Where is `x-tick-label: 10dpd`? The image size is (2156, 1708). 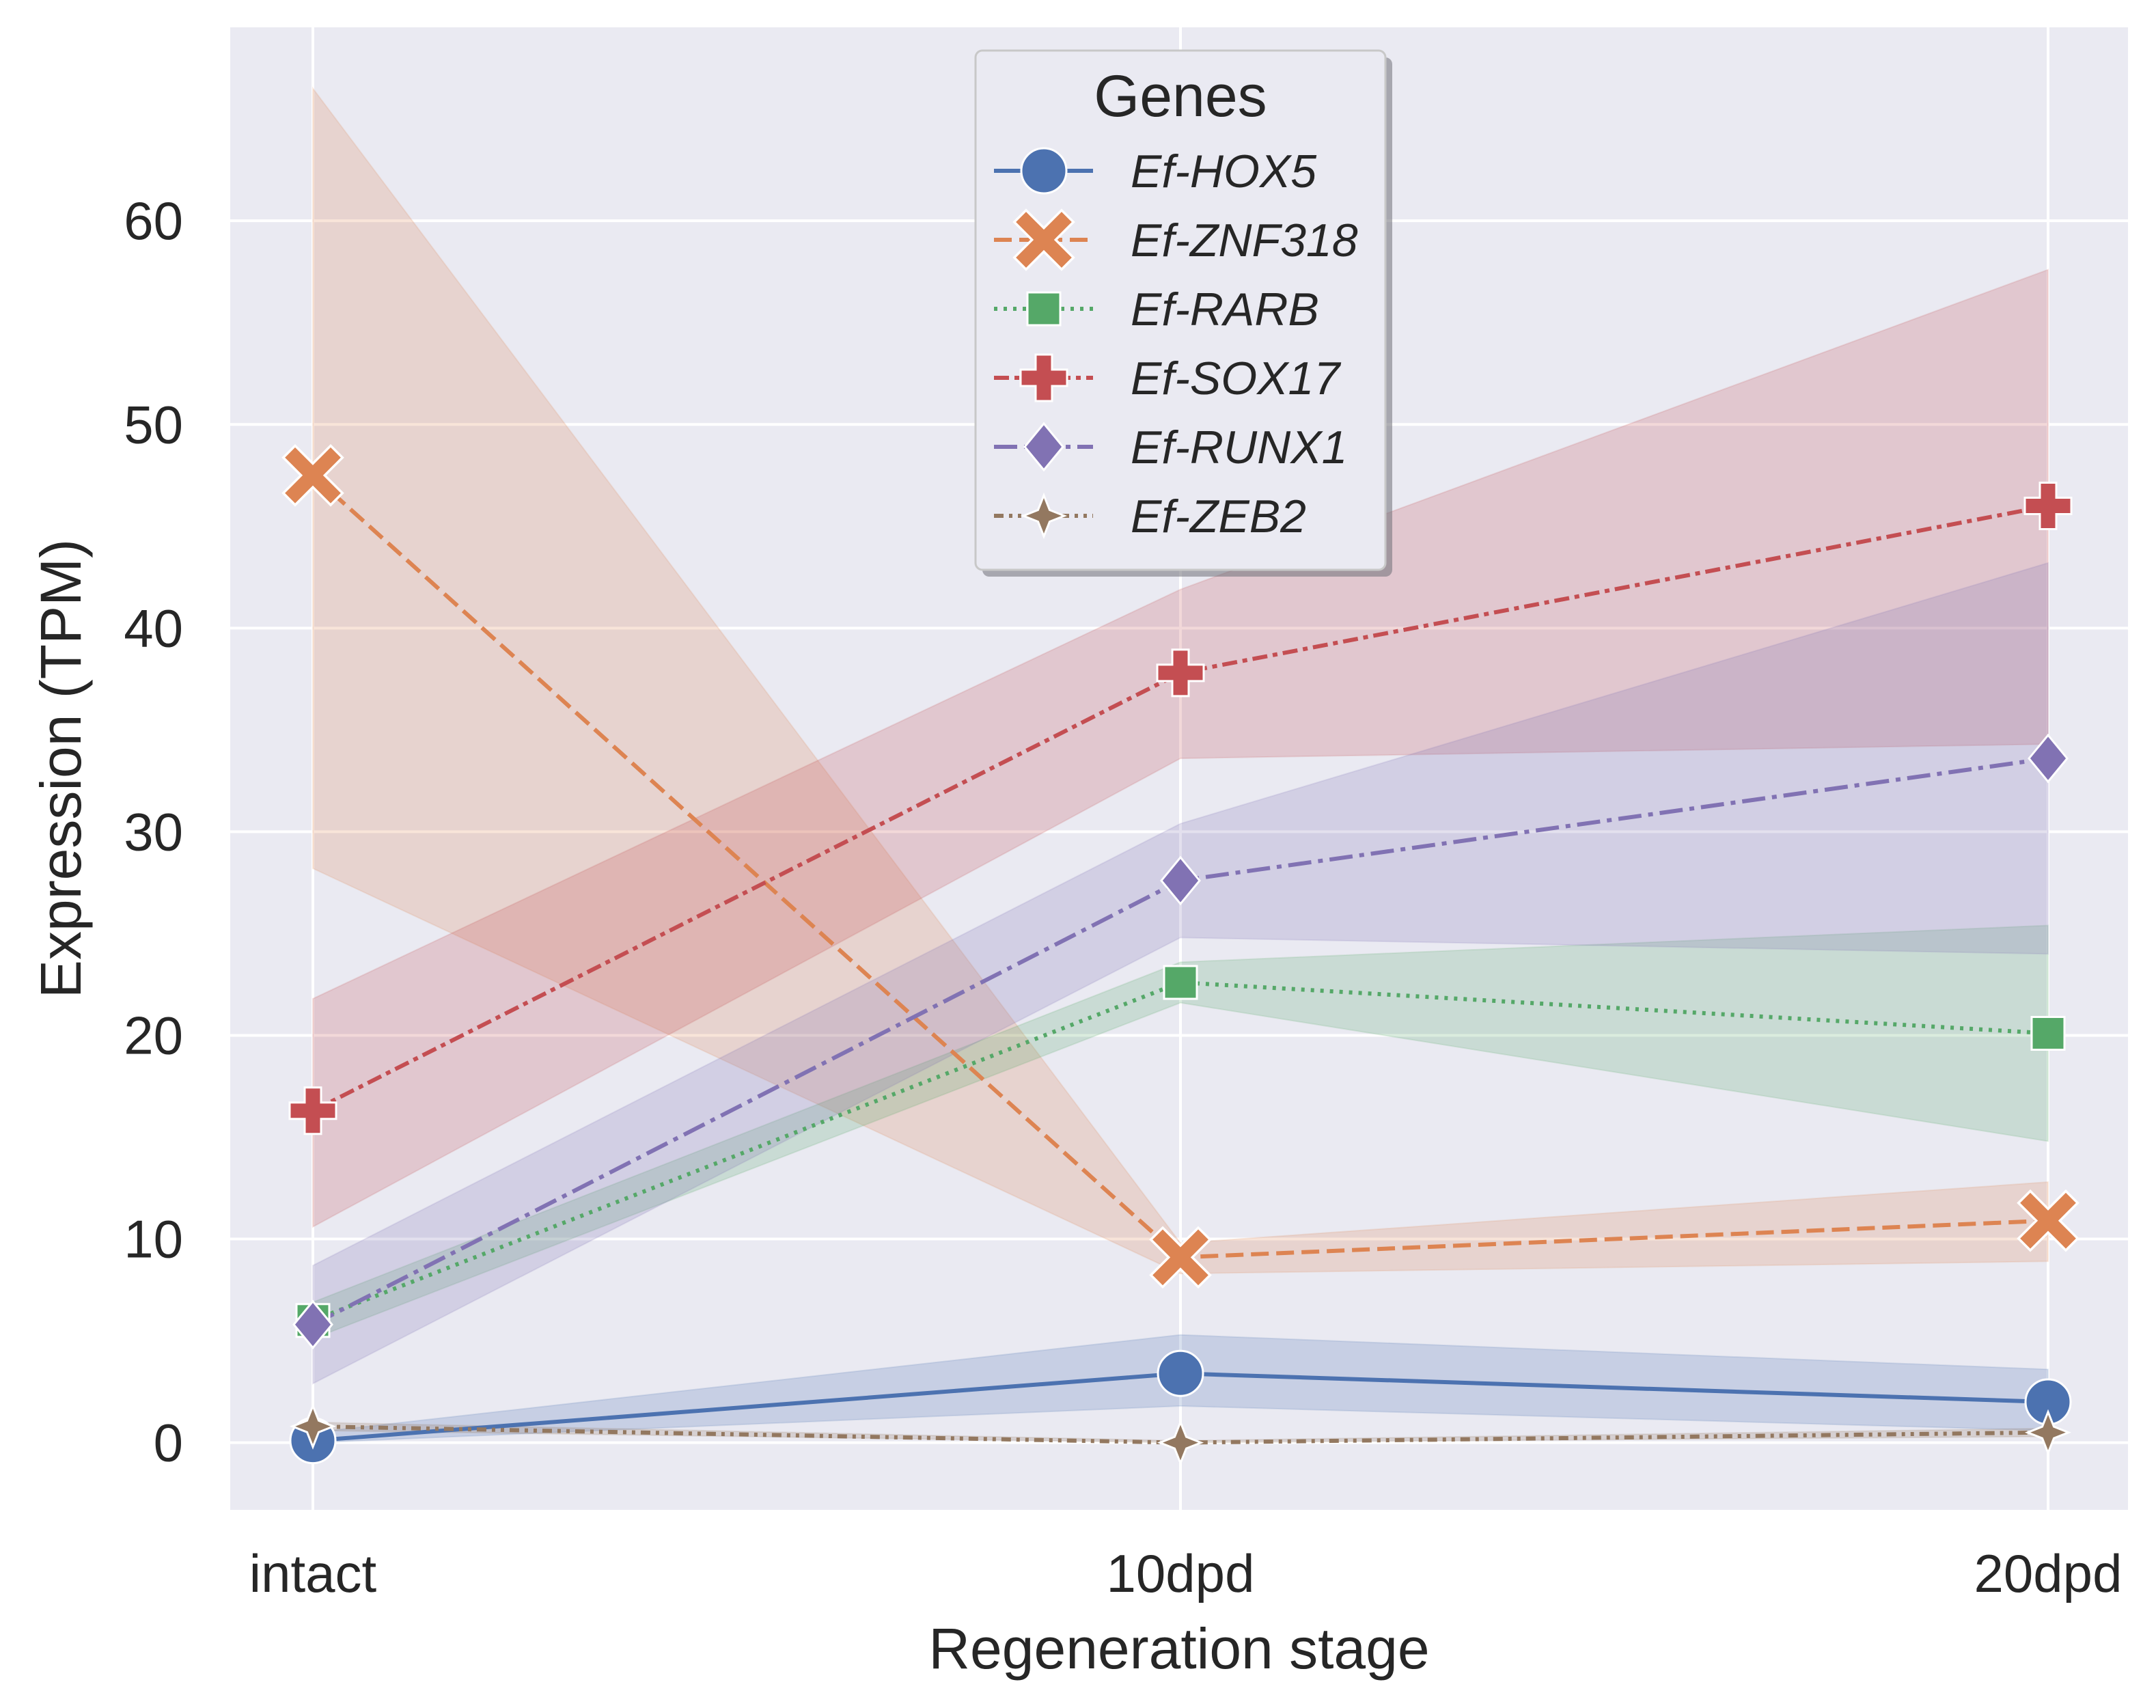
x-tick-label: 10dpd is located at coordinates (1181, 1573).